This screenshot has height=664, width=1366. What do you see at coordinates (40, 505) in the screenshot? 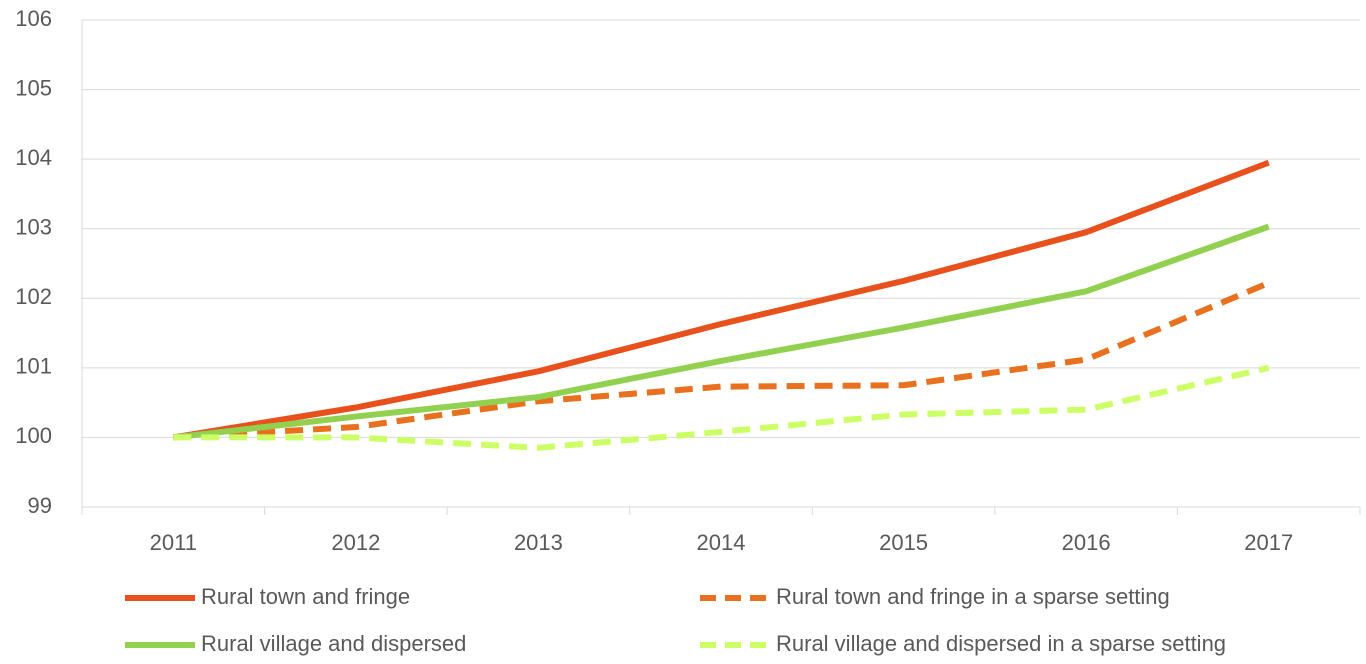
I see `y-tick-label: 99` at bounding box center [40, 505].